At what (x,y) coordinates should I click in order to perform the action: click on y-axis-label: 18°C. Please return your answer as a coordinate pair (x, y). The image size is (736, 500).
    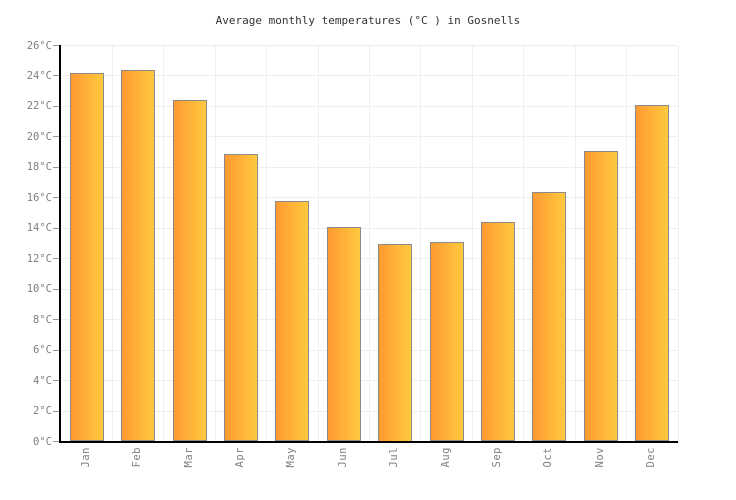
    Looking at the image, I should click on (39, 167).